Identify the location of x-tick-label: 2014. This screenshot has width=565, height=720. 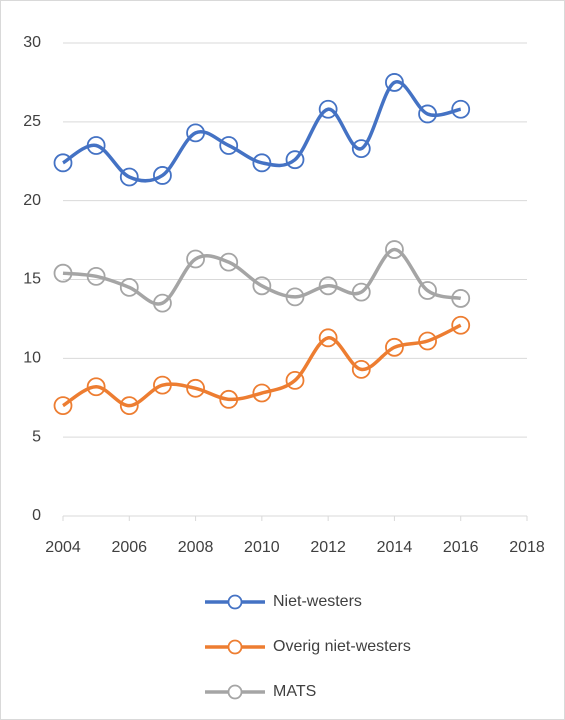
(395, 547).